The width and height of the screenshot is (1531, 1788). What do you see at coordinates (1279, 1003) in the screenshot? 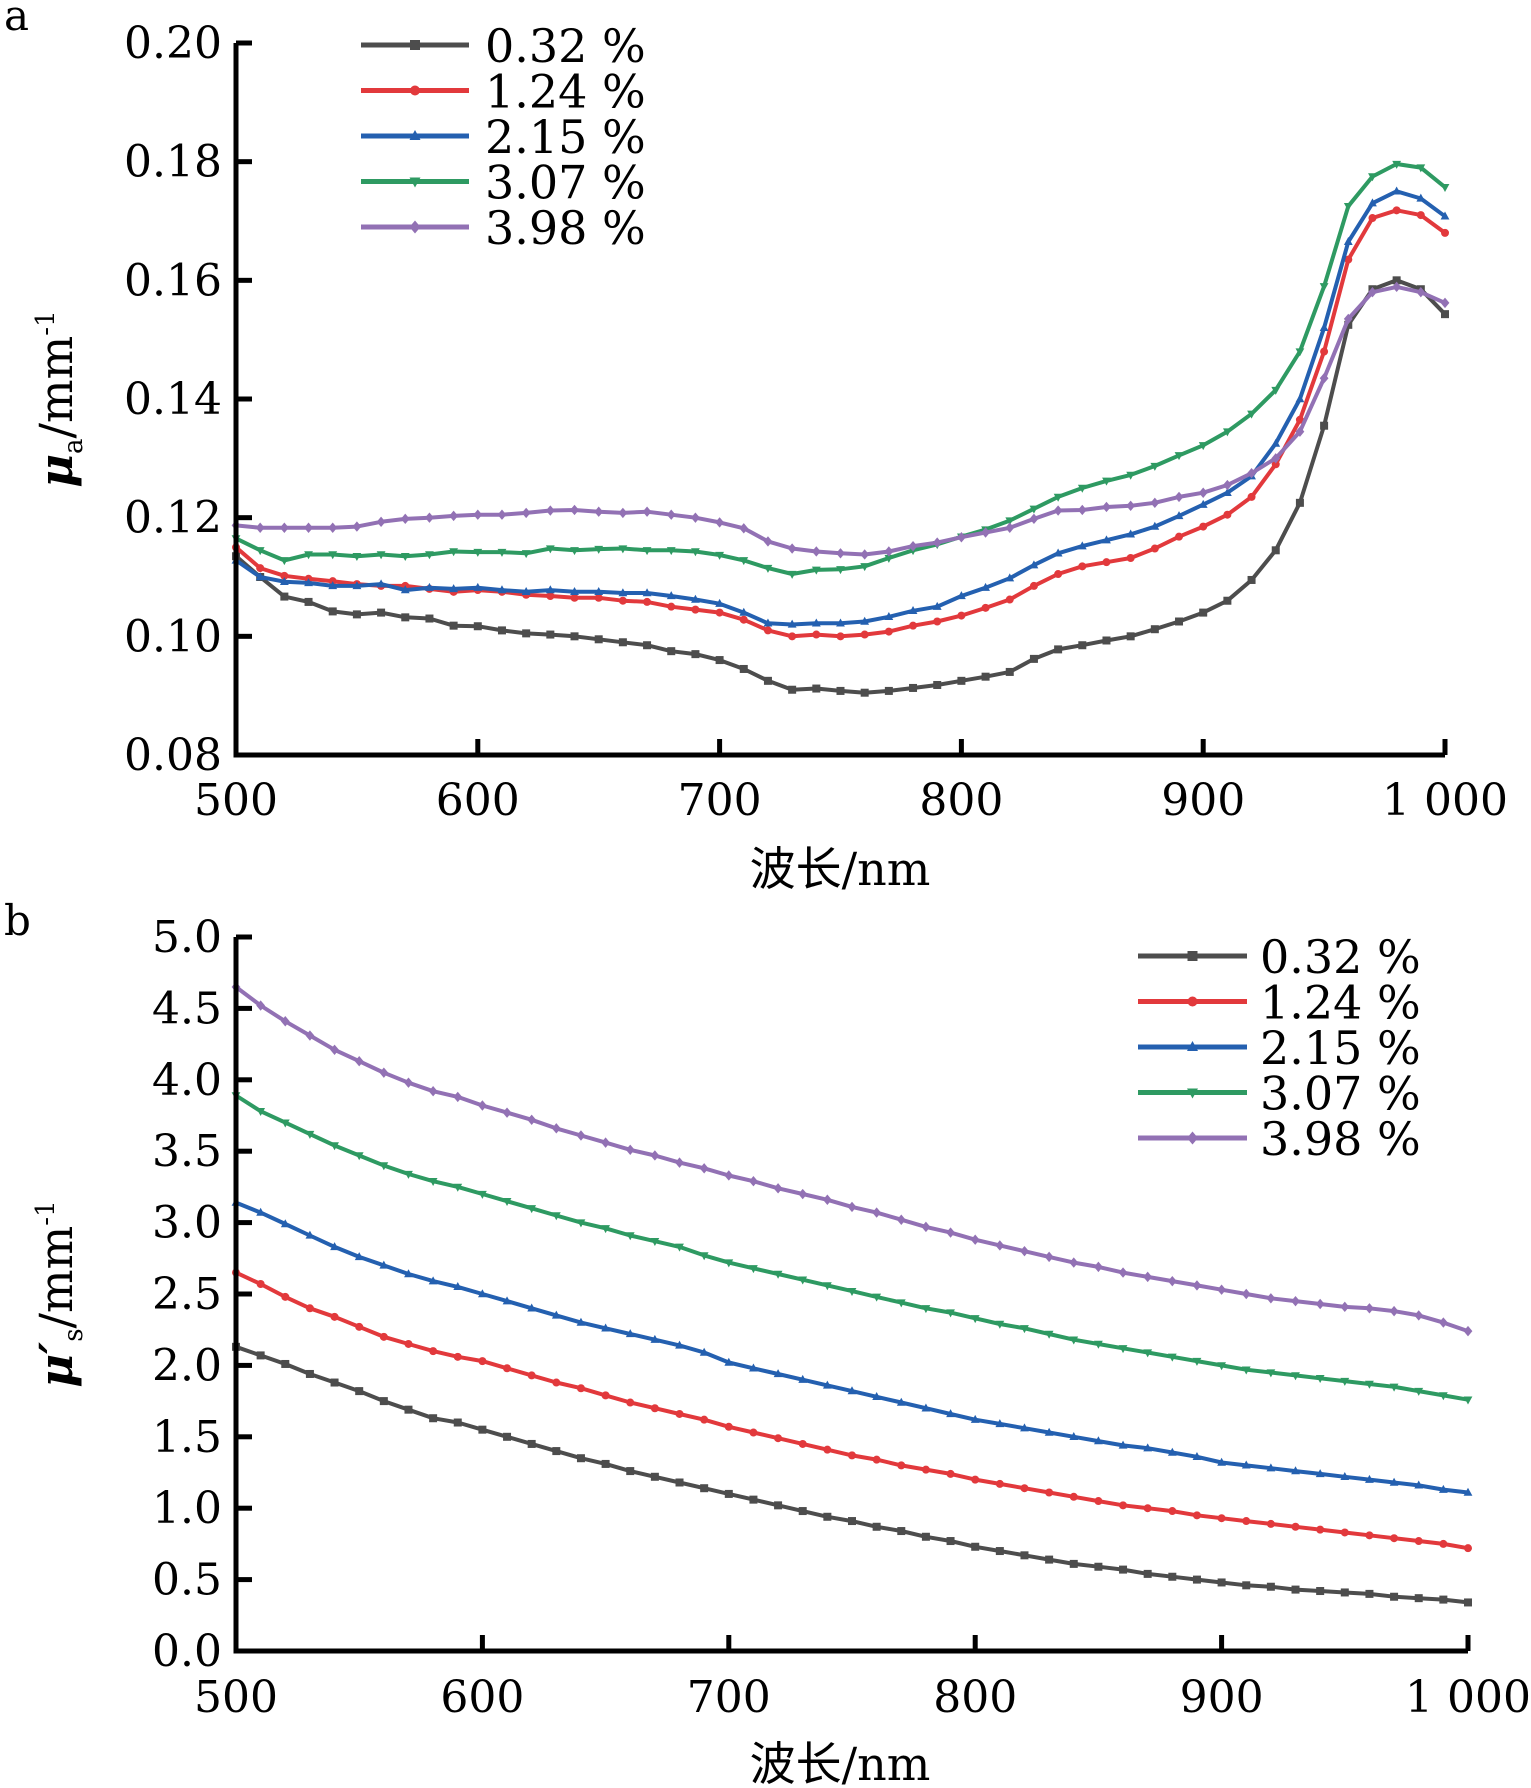
I see `legend-item: 1.24 %` at bounding box center [1279, 1003].